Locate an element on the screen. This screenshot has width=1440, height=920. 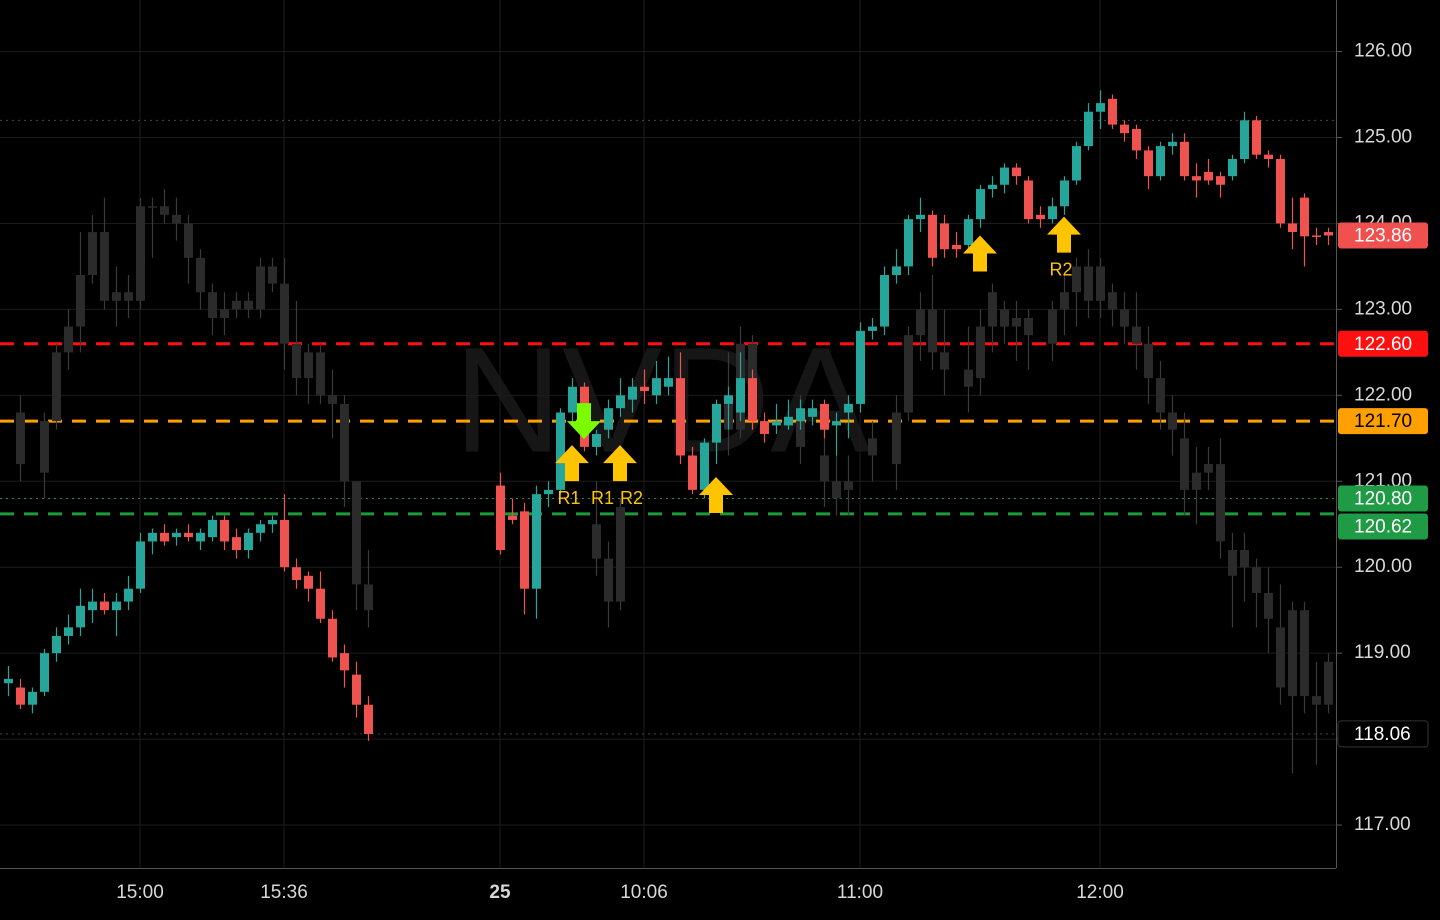
x-tick-label: 25 is located at coordinates (500, 892).